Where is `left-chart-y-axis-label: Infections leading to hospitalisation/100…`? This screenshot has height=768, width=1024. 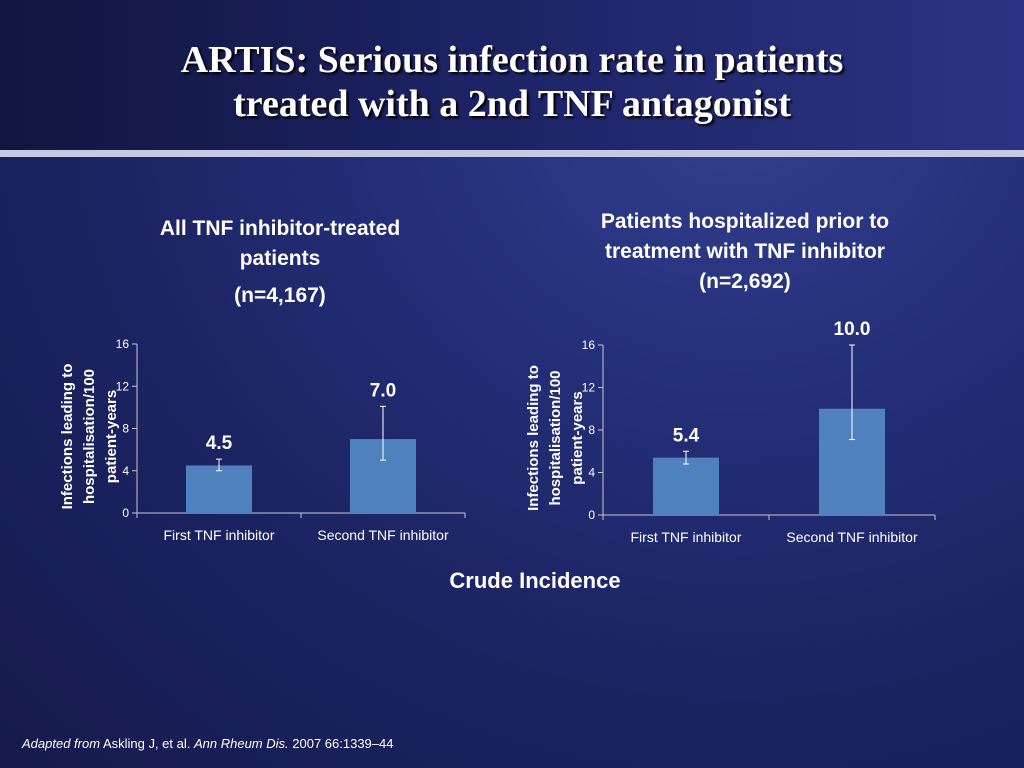 left-chart-y-axis-label: Infections leading to hospitalisation/100… is located at coordinates (89, 437).